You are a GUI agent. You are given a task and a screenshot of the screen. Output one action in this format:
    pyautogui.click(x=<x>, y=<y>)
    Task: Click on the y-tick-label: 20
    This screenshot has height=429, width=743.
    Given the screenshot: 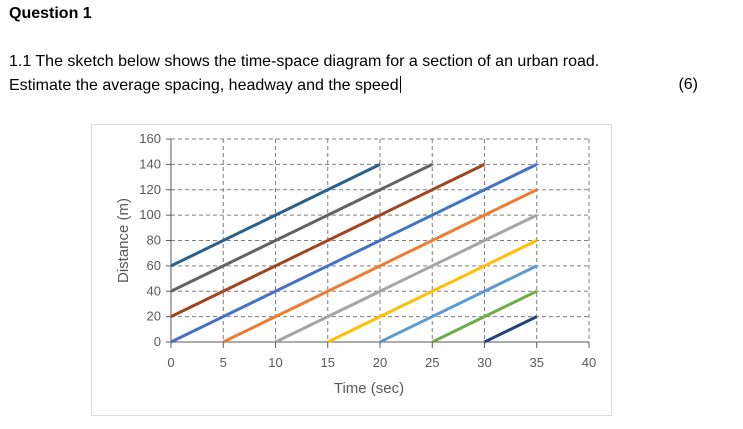 What is the action you would take?
    pyautogui.click(x=154, y=316)
    